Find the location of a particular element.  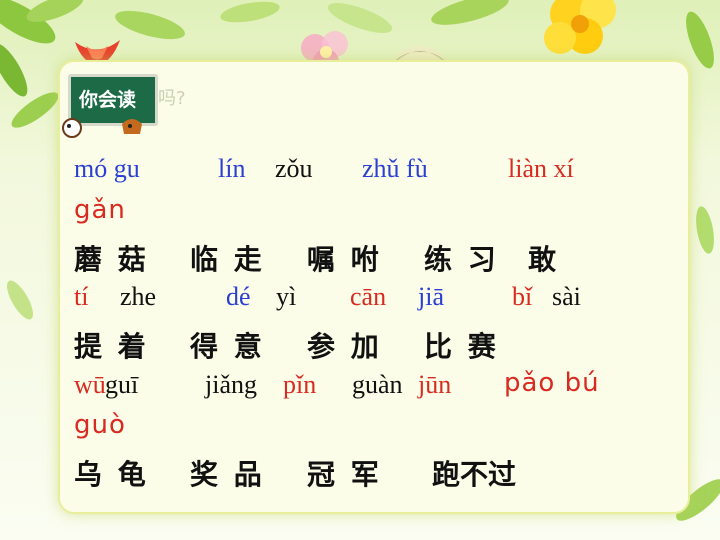

word-paobuguo: 跑不过 is located at coordinates (474, 474).